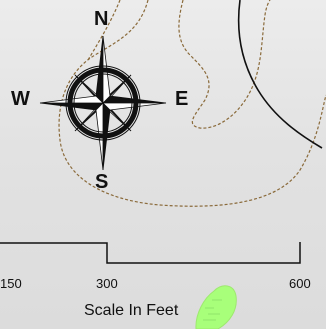  I want to click on scale-tick-label: 600, so click(300, 283).